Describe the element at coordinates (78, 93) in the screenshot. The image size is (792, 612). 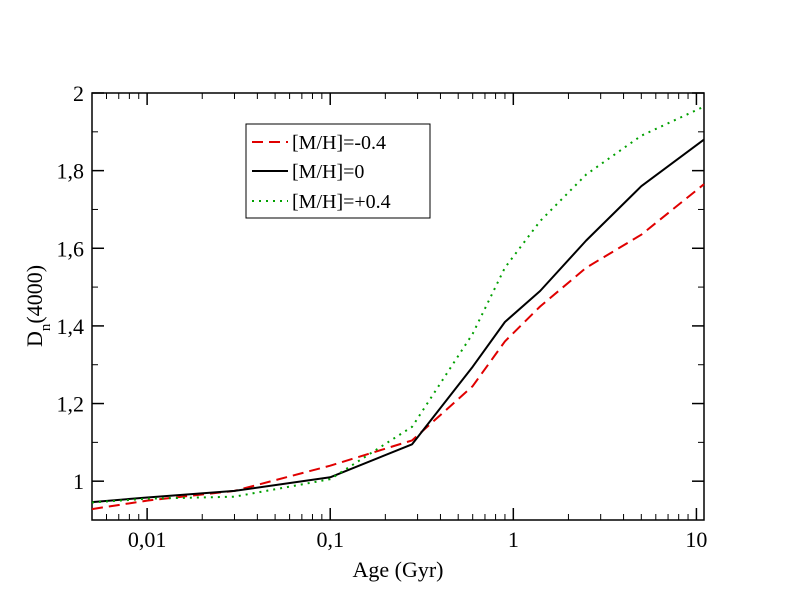
I see `y-tick-label: 2` at that location.